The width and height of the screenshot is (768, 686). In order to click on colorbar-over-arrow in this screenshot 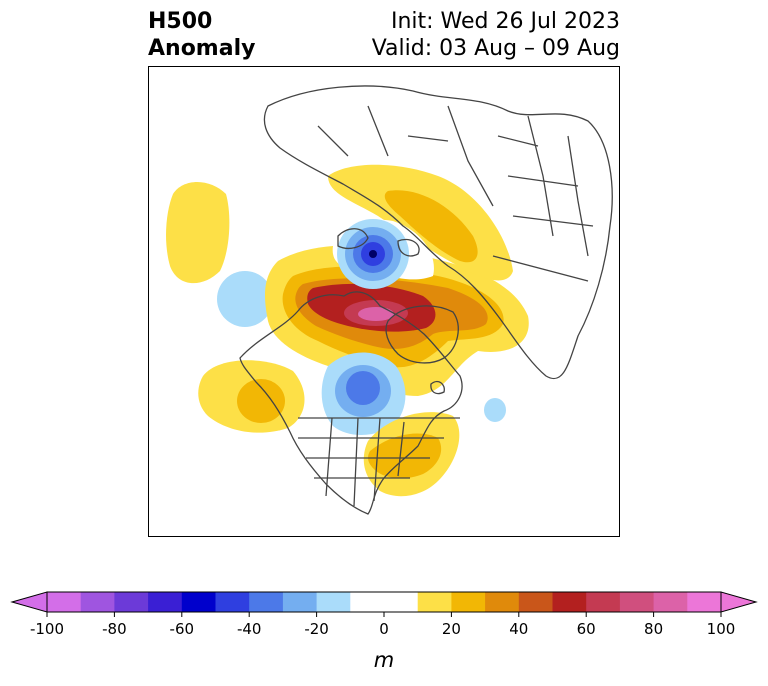, I will do `click(739, 602)`.